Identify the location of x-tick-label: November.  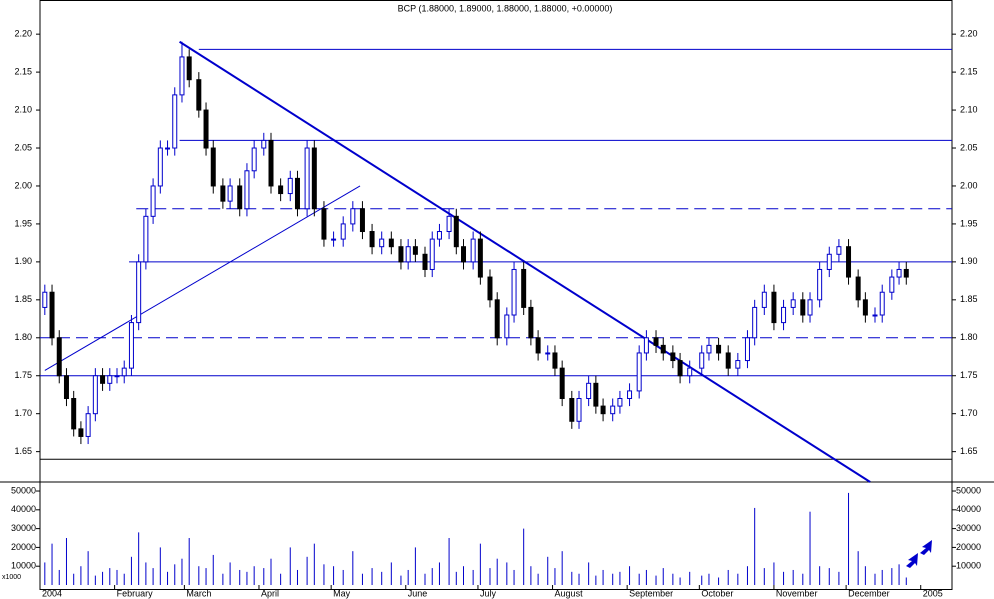
(797, 593).